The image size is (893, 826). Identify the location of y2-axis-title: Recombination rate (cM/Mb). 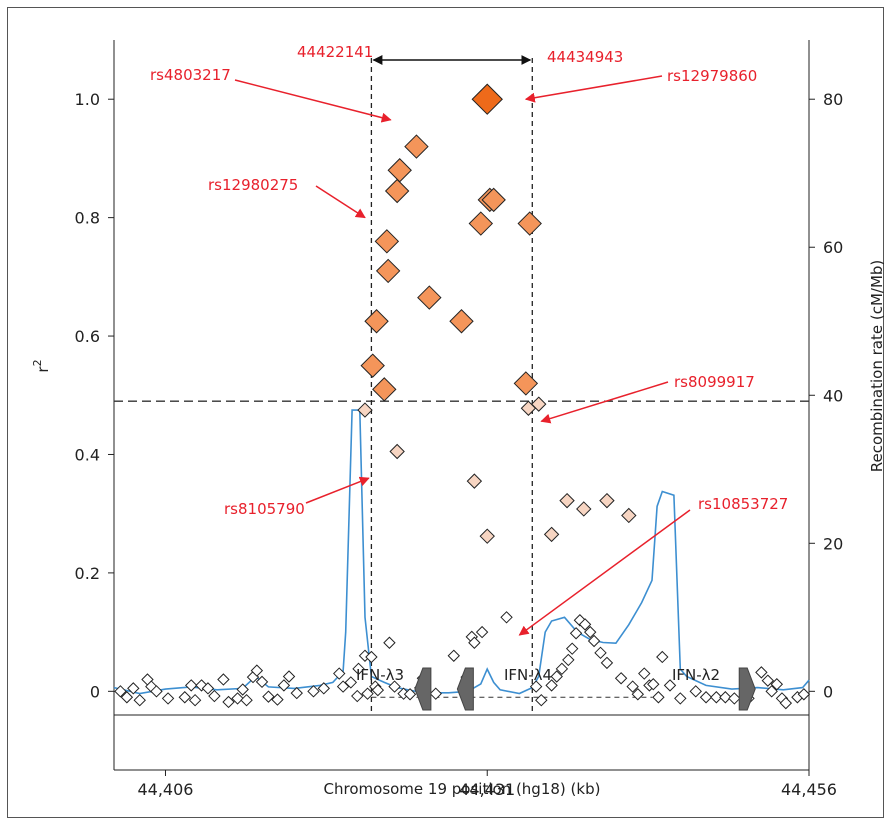
(877, 366).